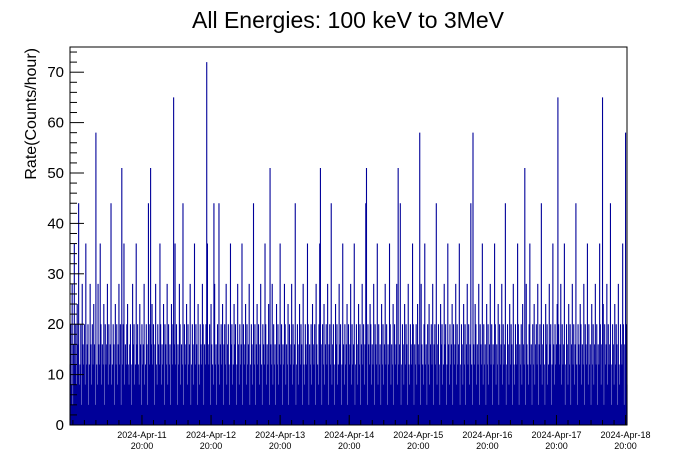  What do you see at coordinates (348, 20) in the screenshot?
I see `chart-title: All Energies: 100 keV to 3MeV` at bounding box center [348, 20].